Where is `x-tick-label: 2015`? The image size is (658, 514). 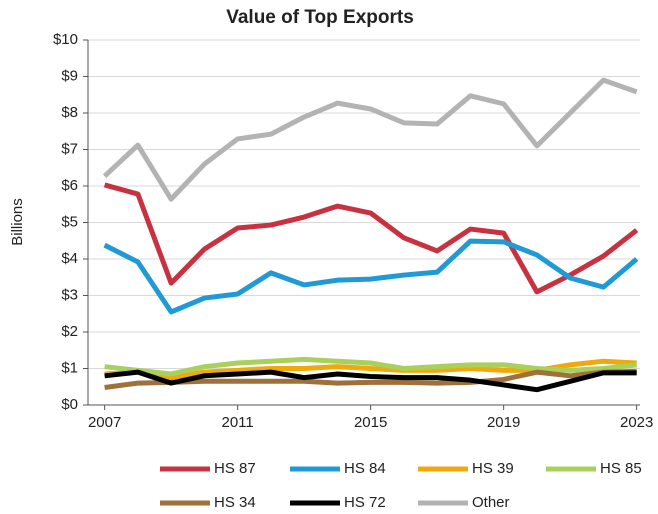
x-tick-label: 2015 is located at coordinates (370, 422).